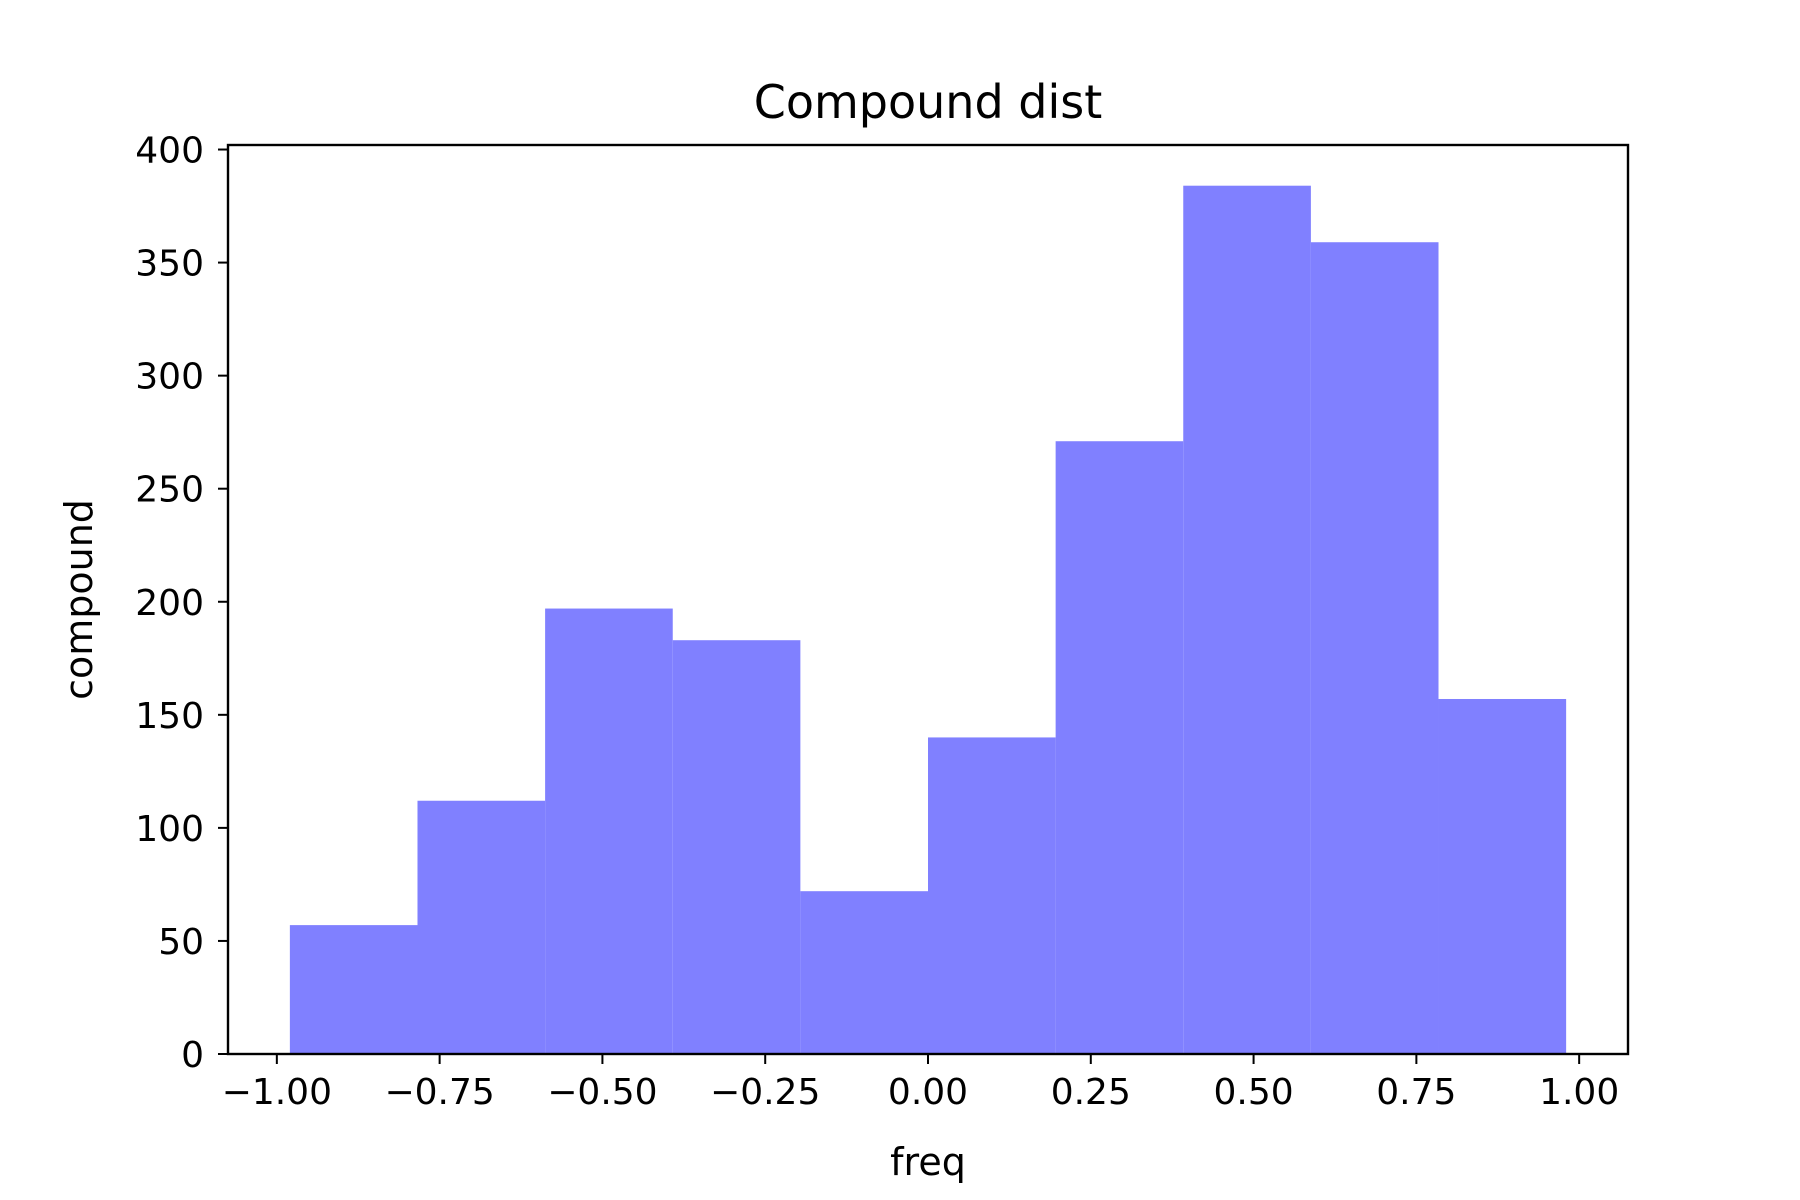 The height and width of the screenshot is (1200, 1800). What do you see at coordinates (1416, 1092) in the screenshot?
I see `x-tick-label: 0.75` at bounding box center [1416, 1092].